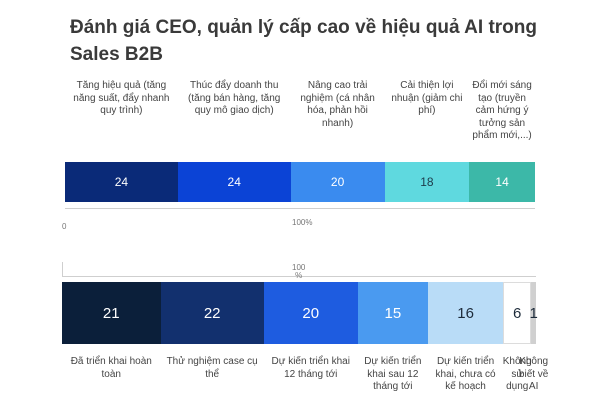 This screenshot has width=600, height=415. I want to click on bar2-segment-4: 15, so click(393, 313).